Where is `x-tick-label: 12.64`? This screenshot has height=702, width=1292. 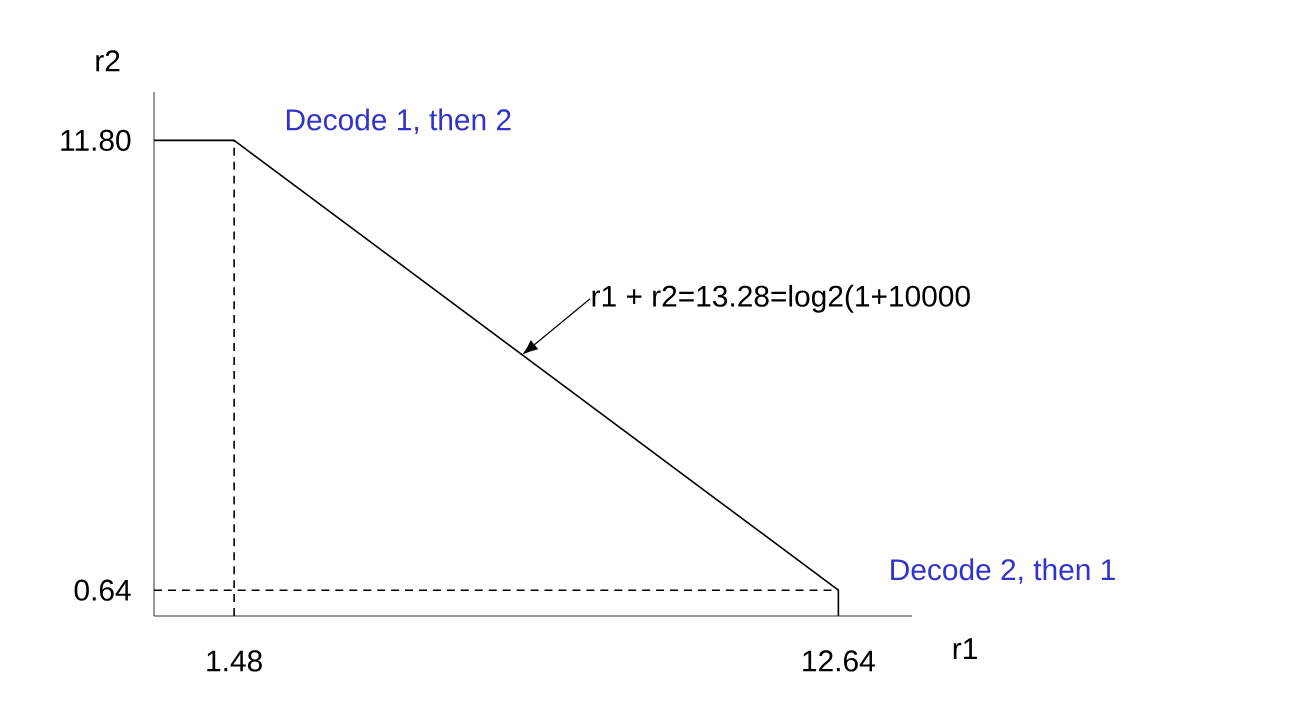
x-tick-label: 12.64 is located at coordinates (839, 661).